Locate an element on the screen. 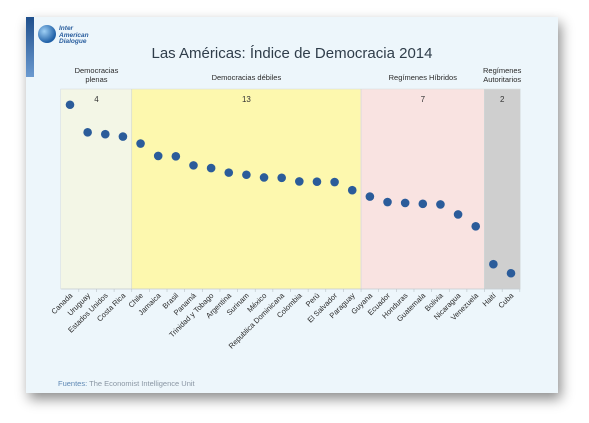  group-label: Democracias débiles is located at coordinates (247, 77).